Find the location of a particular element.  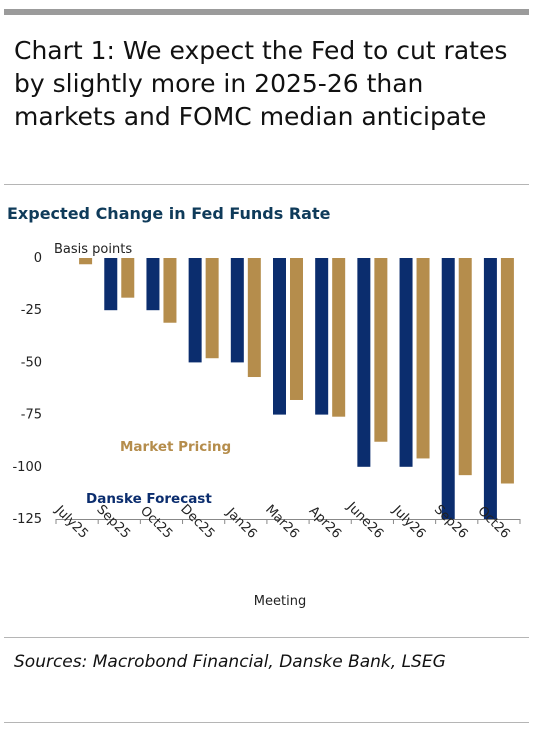

x-tick-label: Jan26 is located at coordinates (240, 523).